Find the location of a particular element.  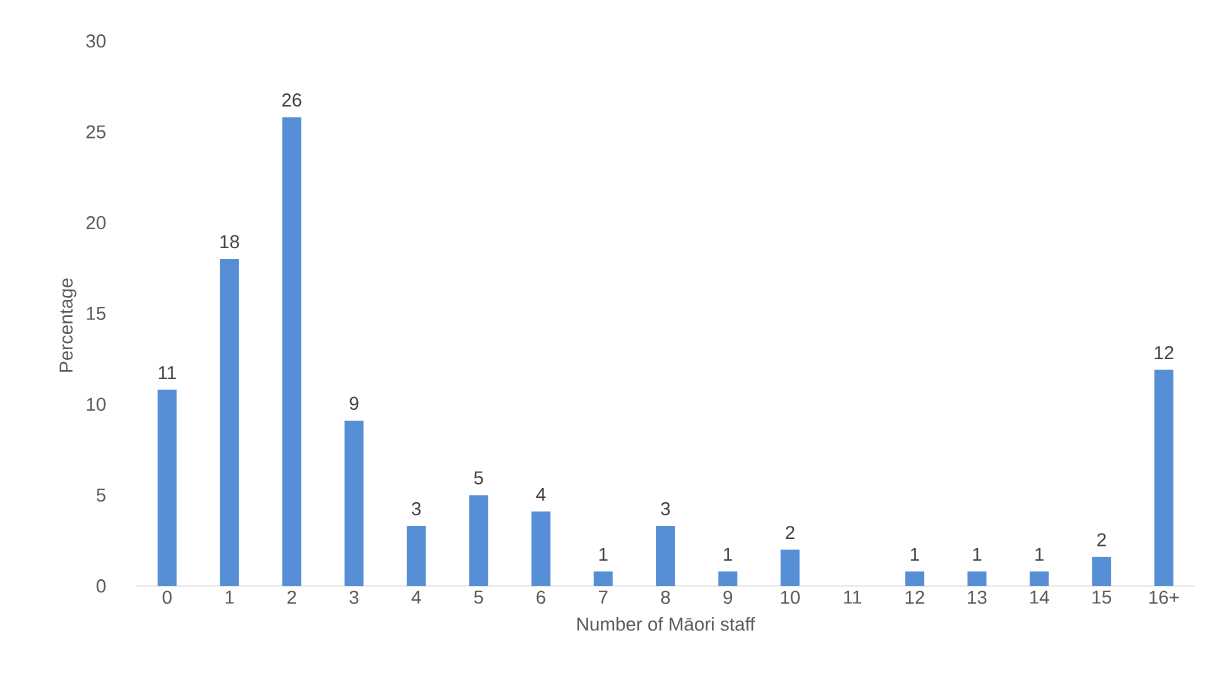

x-tick-label: 16+ is located at coordinates (1164, 597).